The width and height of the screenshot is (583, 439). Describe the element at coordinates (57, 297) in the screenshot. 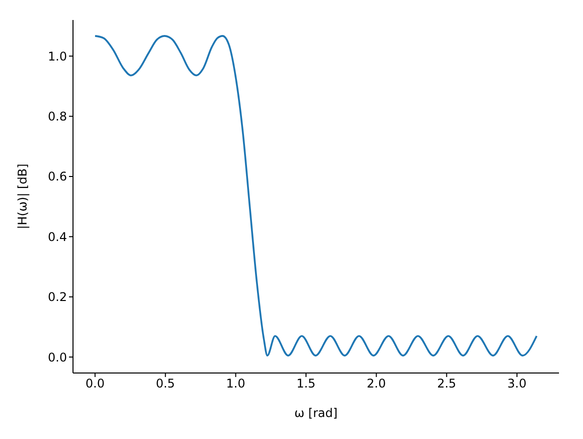

I see `y-tick-label: 0.2` at that location.